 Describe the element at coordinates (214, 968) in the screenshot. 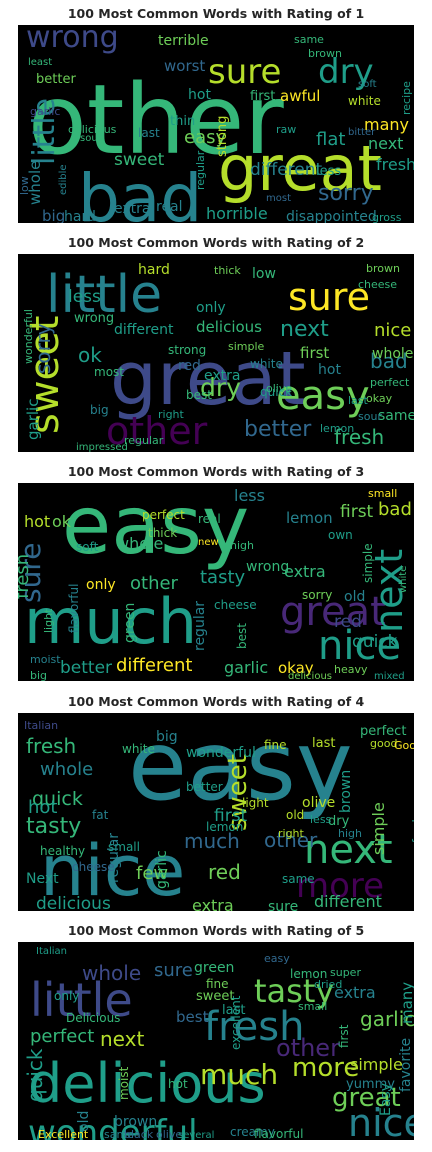

I see `word-mark: green` at that location.